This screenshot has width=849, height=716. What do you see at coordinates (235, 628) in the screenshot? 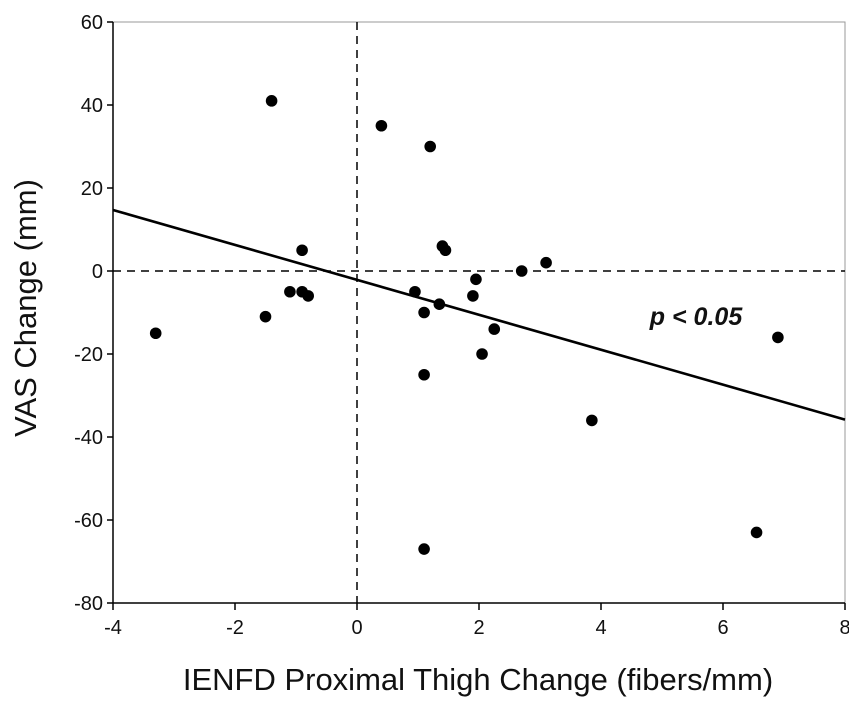
I see `x-tick-label: -2` at bounding box center [235, 628].